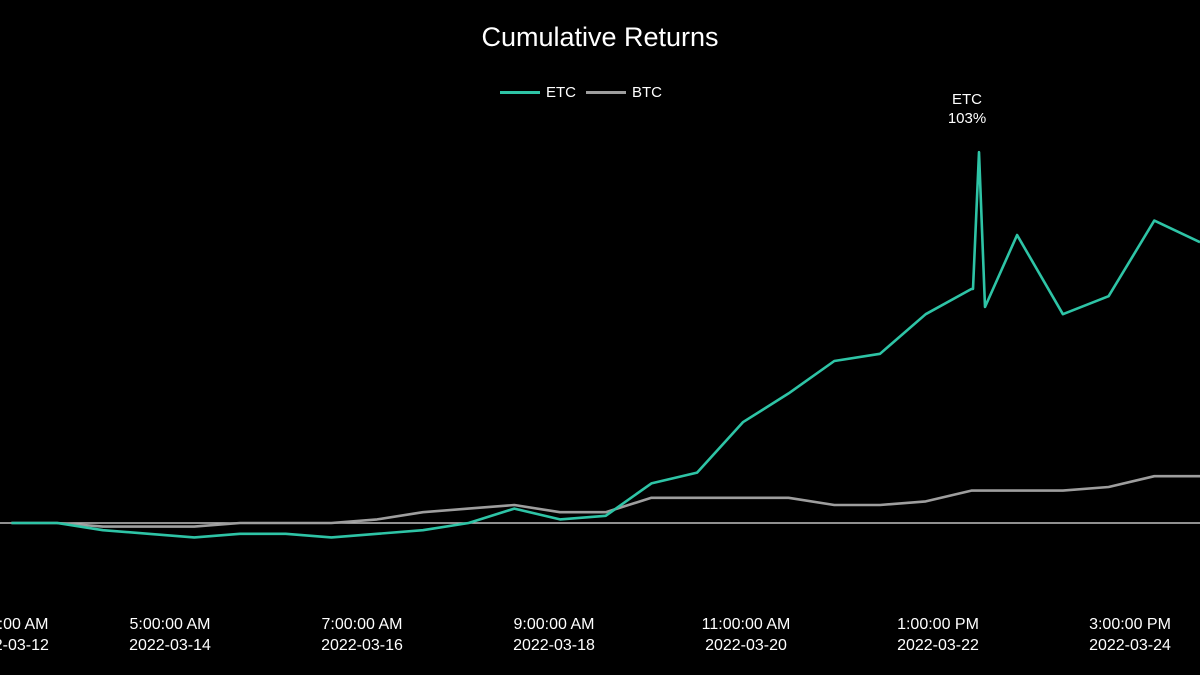 Image resolution: width=1200 pixels, height=675 pixels. What do you see at coordinates (605, 501) in the screenshot?
I see `series-line-btc` at bounding box center [605, 501].